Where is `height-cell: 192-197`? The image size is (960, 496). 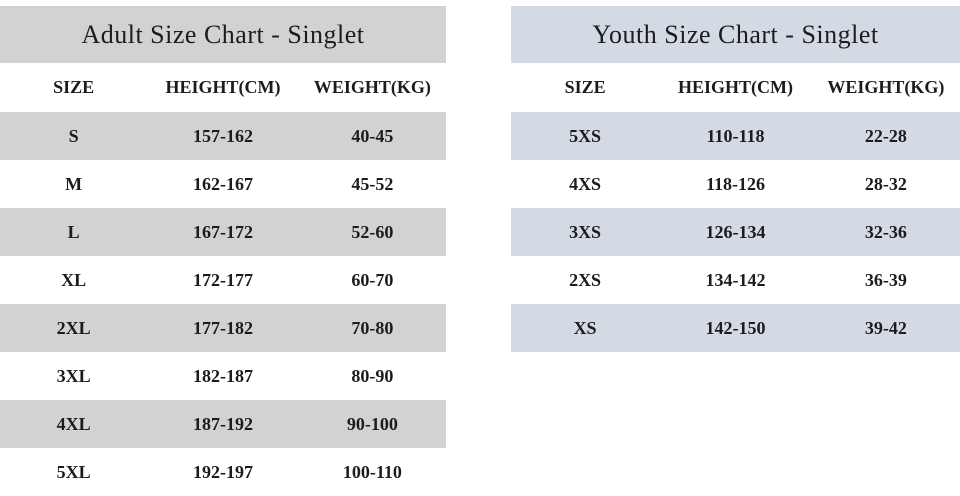 height-cell: 192-197 is located at coordinates (222, 471).